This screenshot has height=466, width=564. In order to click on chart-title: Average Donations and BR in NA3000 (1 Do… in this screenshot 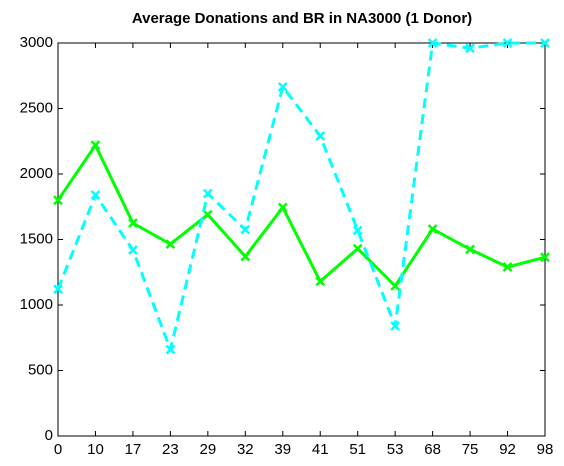, I will do `click(302, 18)`.